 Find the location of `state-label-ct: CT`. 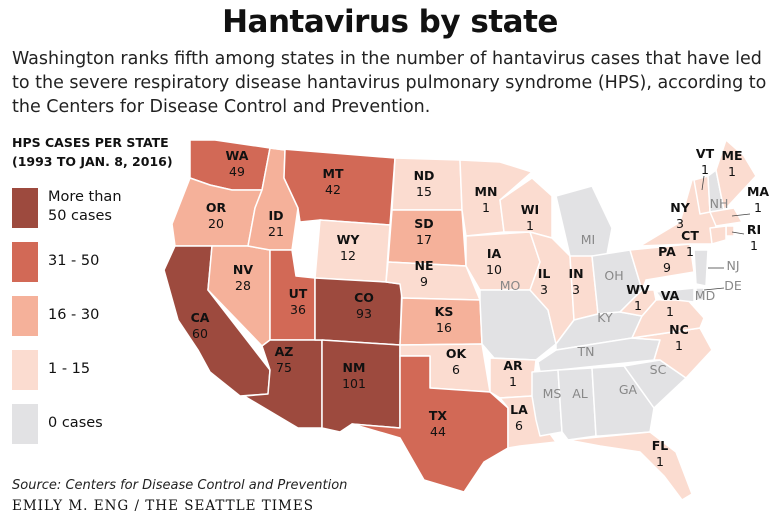

state-label-ct: CT is located at coordinates (690, 235).